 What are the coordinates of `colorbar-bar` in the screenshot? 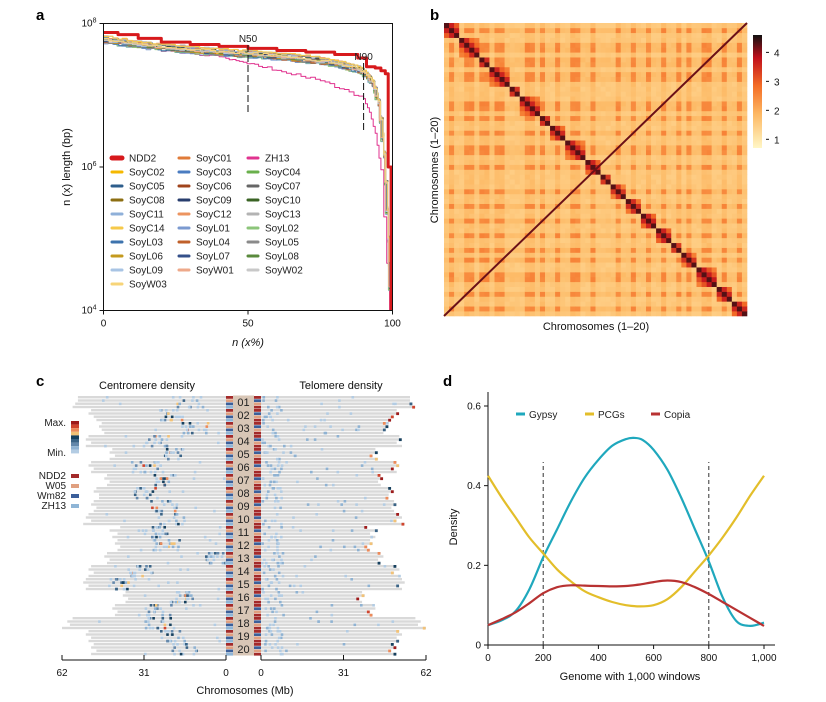 It's located at (757, 91).